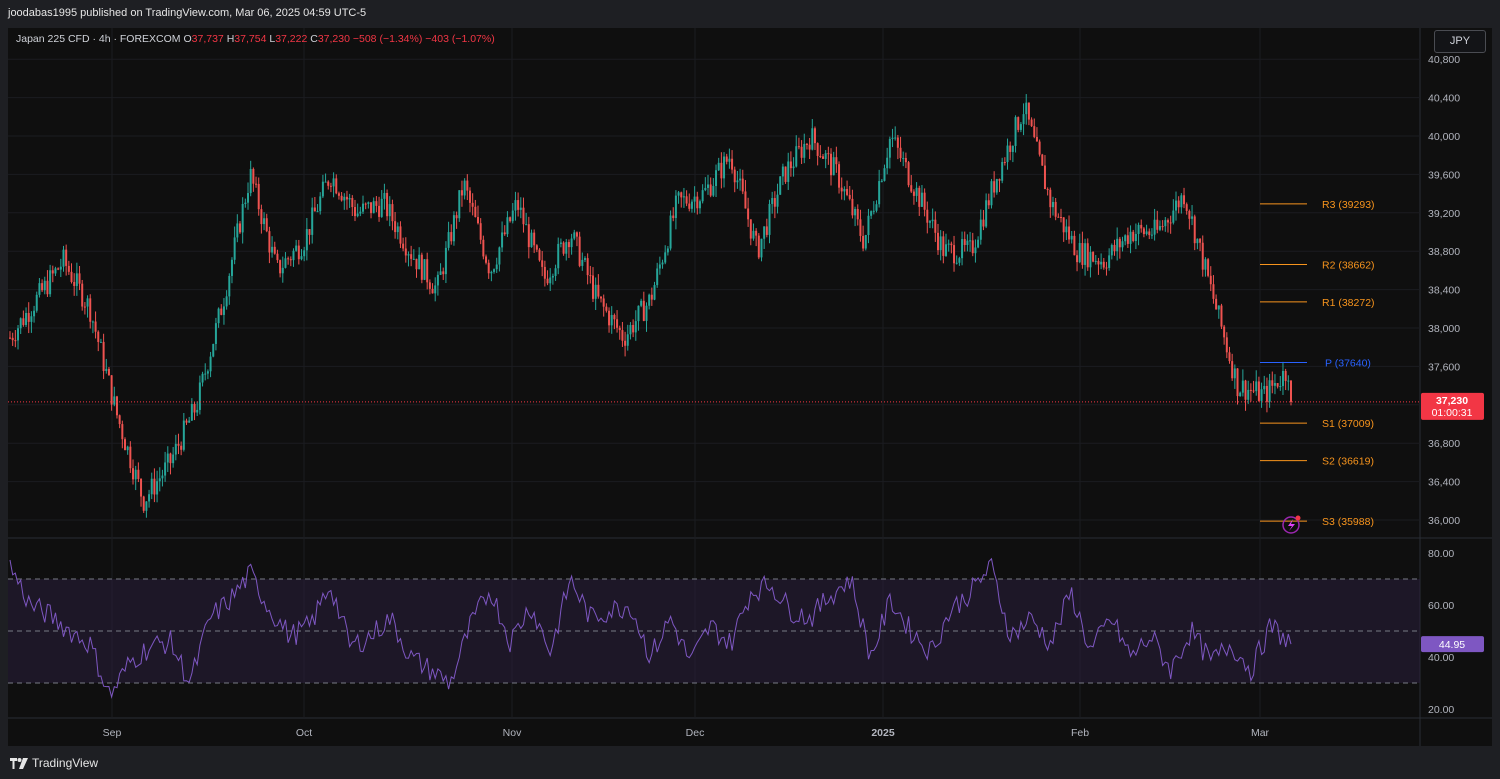  I want to click on price-tick-label: 38,400, so click(1444, 291).